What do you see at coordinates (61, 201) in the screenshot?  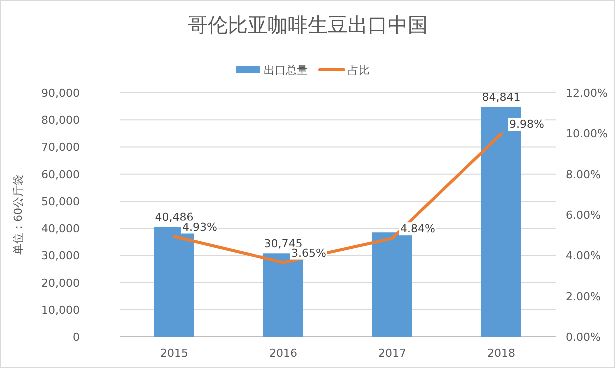 I see `y-tick-label: 50,000` at bounding box center [61, 201].